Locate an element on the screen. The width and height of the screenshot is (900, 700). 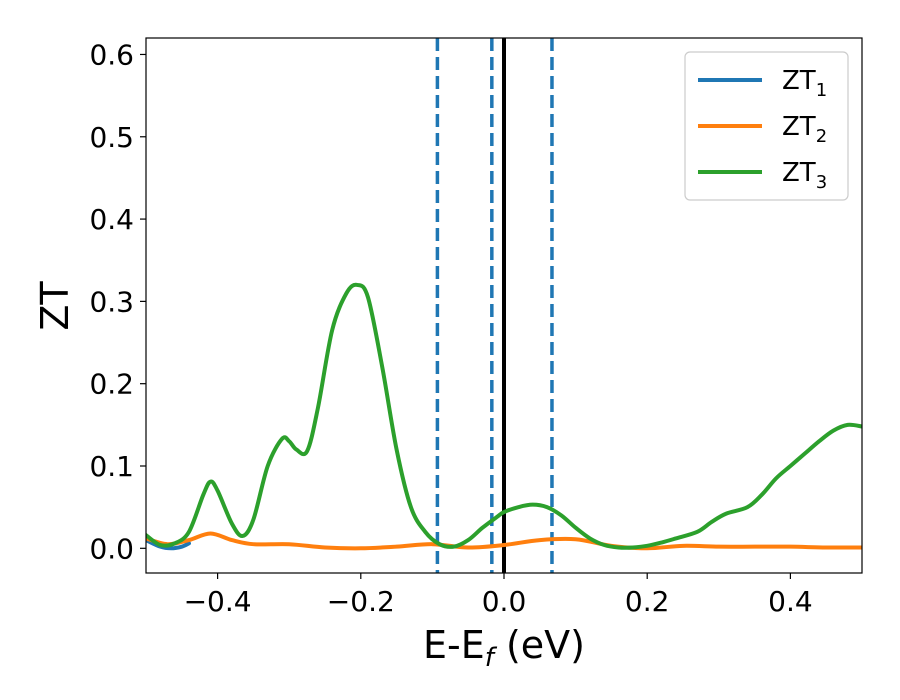
legend: ZT1 ZT2 ZT3 is located at coordinates (766, 126).